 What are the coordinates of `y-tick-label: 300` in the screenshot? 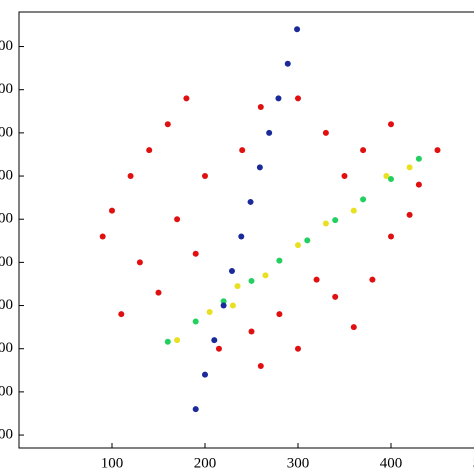 It's located at (6, 348).